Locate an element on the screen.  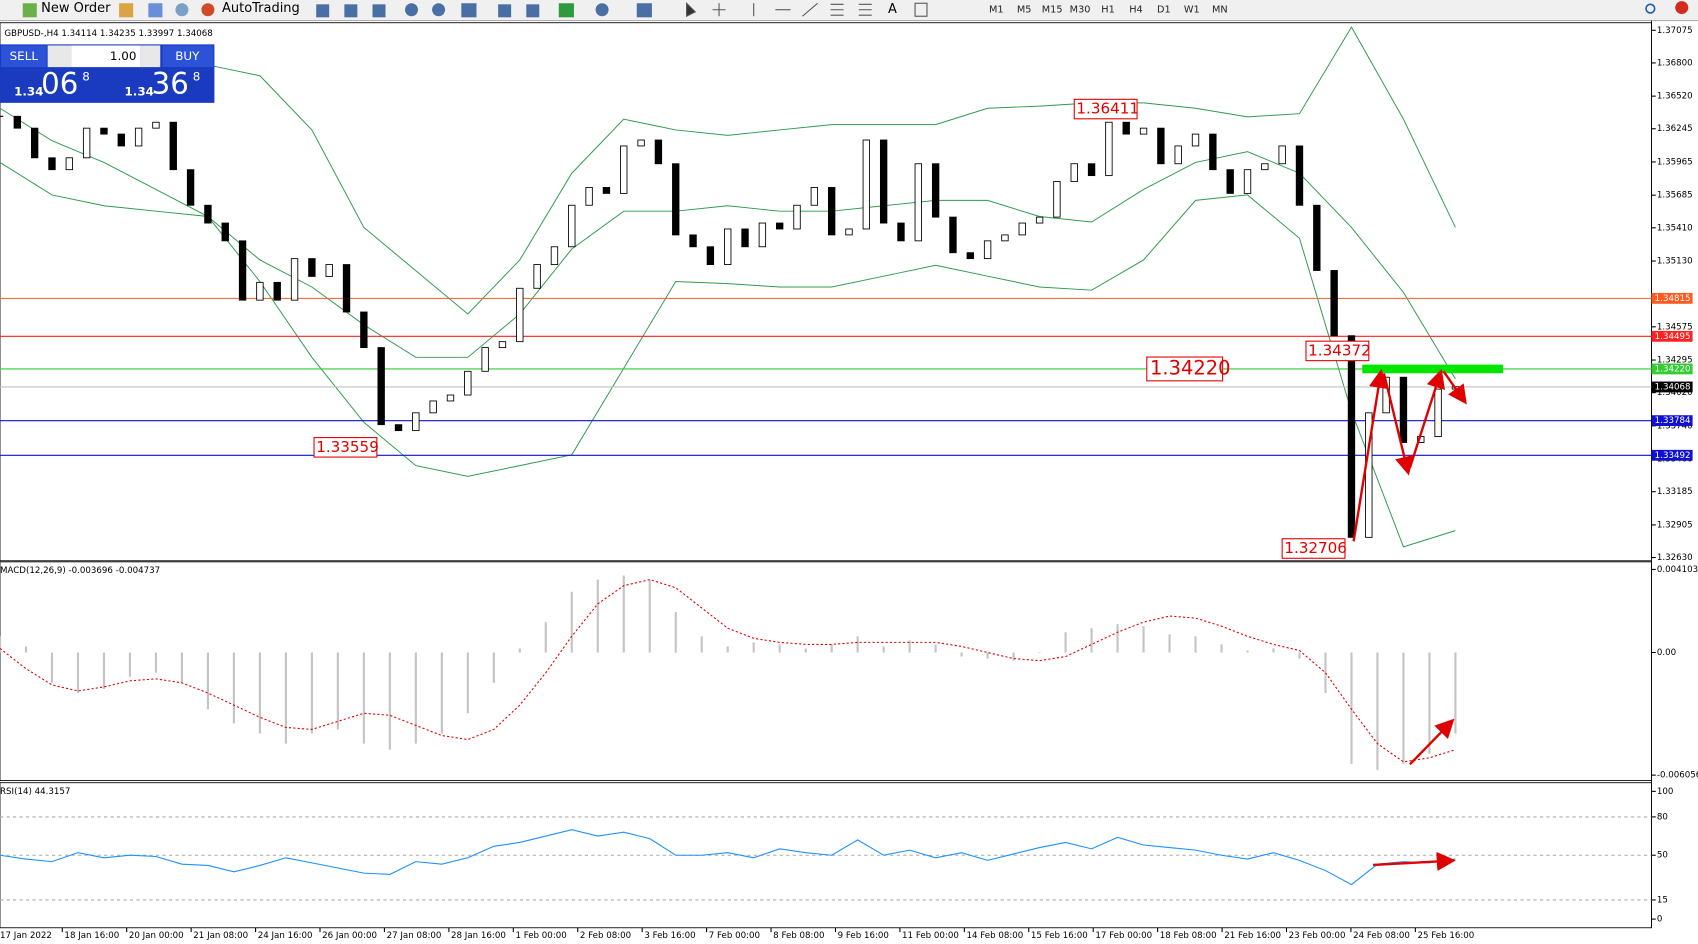
timeframe-button: H4 is located at coordinates (1136, 10).